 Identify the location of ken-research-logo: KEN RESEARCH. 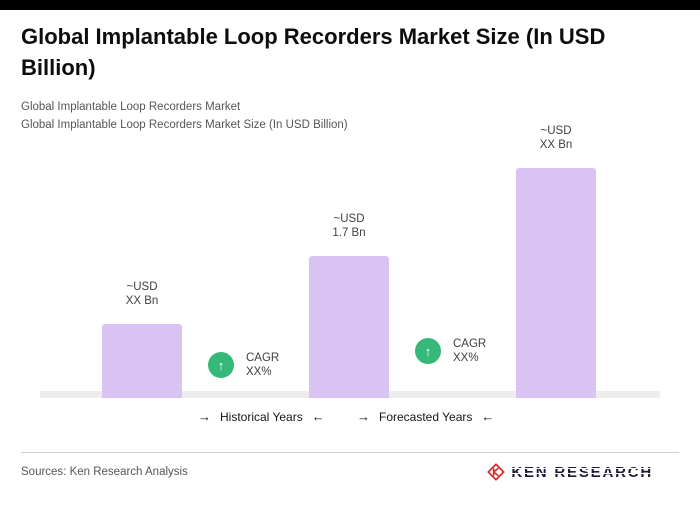
(570, 472).